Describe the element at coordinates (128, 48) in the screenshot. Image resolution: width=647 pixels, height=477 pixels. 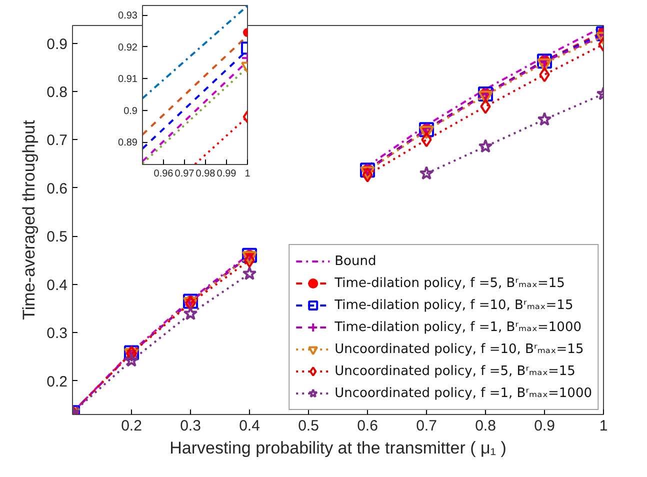
I see `y-tick-label: 0.92` at that location.